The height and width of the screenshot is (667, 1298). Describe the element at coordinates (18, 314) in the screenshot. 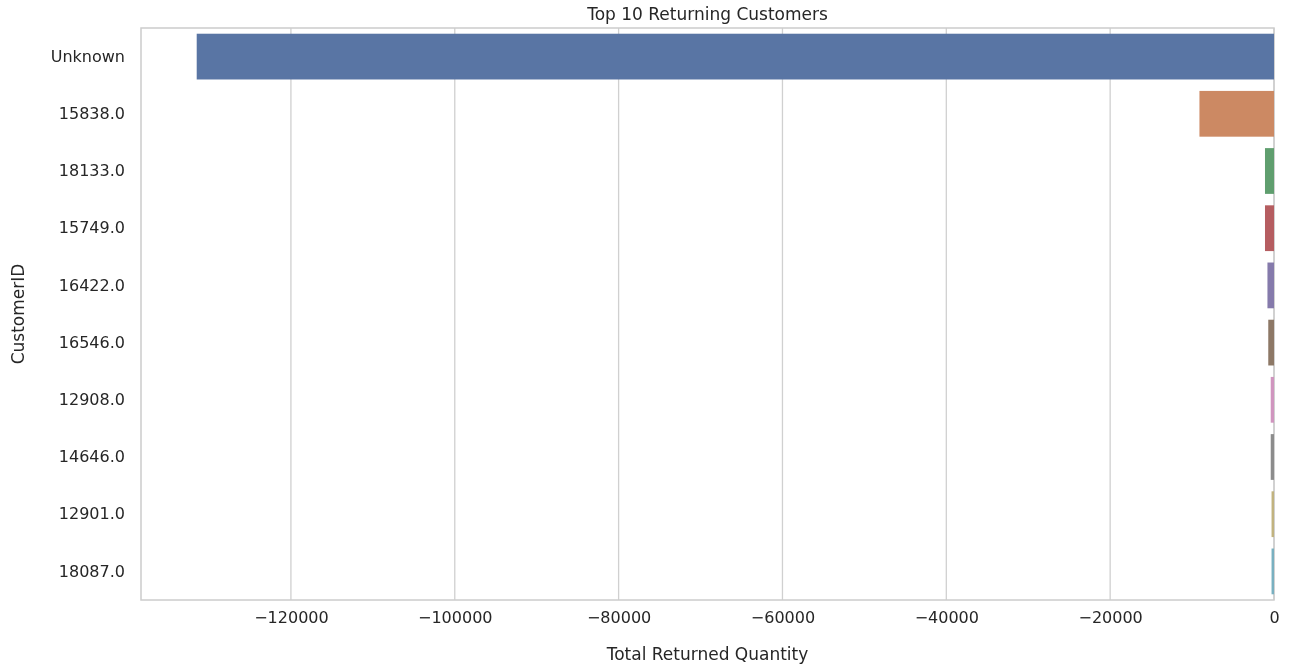

I see `y-axis-title: CustomerID` at that location.